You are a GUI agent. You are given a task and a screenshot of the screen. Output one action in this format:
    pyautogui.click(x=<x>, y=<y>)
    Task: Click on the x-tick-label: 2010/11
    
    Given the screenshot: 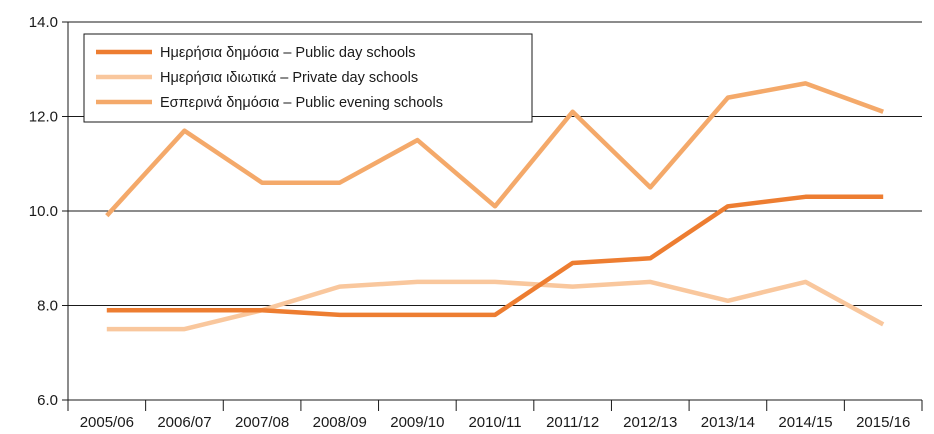 What is the action you would take?
    pyautogui.click(x=494, y=422)
    